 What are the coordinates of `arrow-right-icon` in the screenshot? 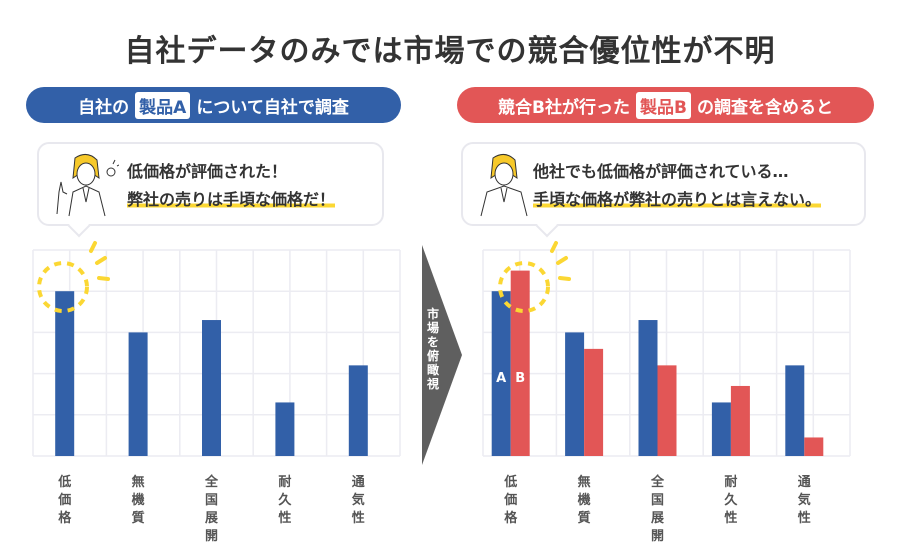 It's located at (442, 355).